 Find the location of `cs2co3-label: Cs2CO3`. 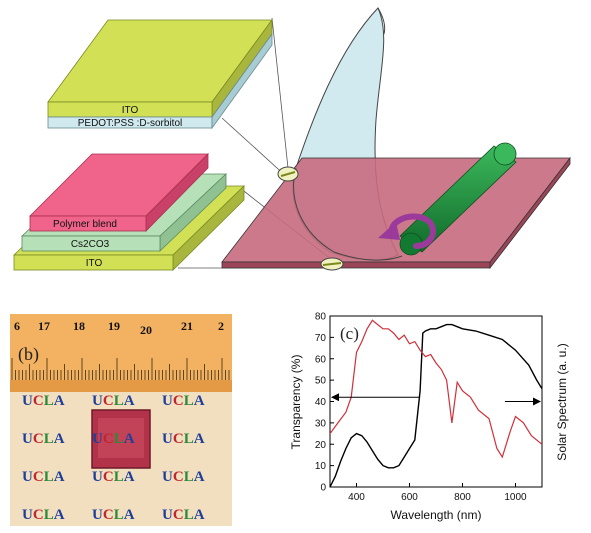

cs2co3-label: Cs2CO3 is located at coordinates (90, 244).